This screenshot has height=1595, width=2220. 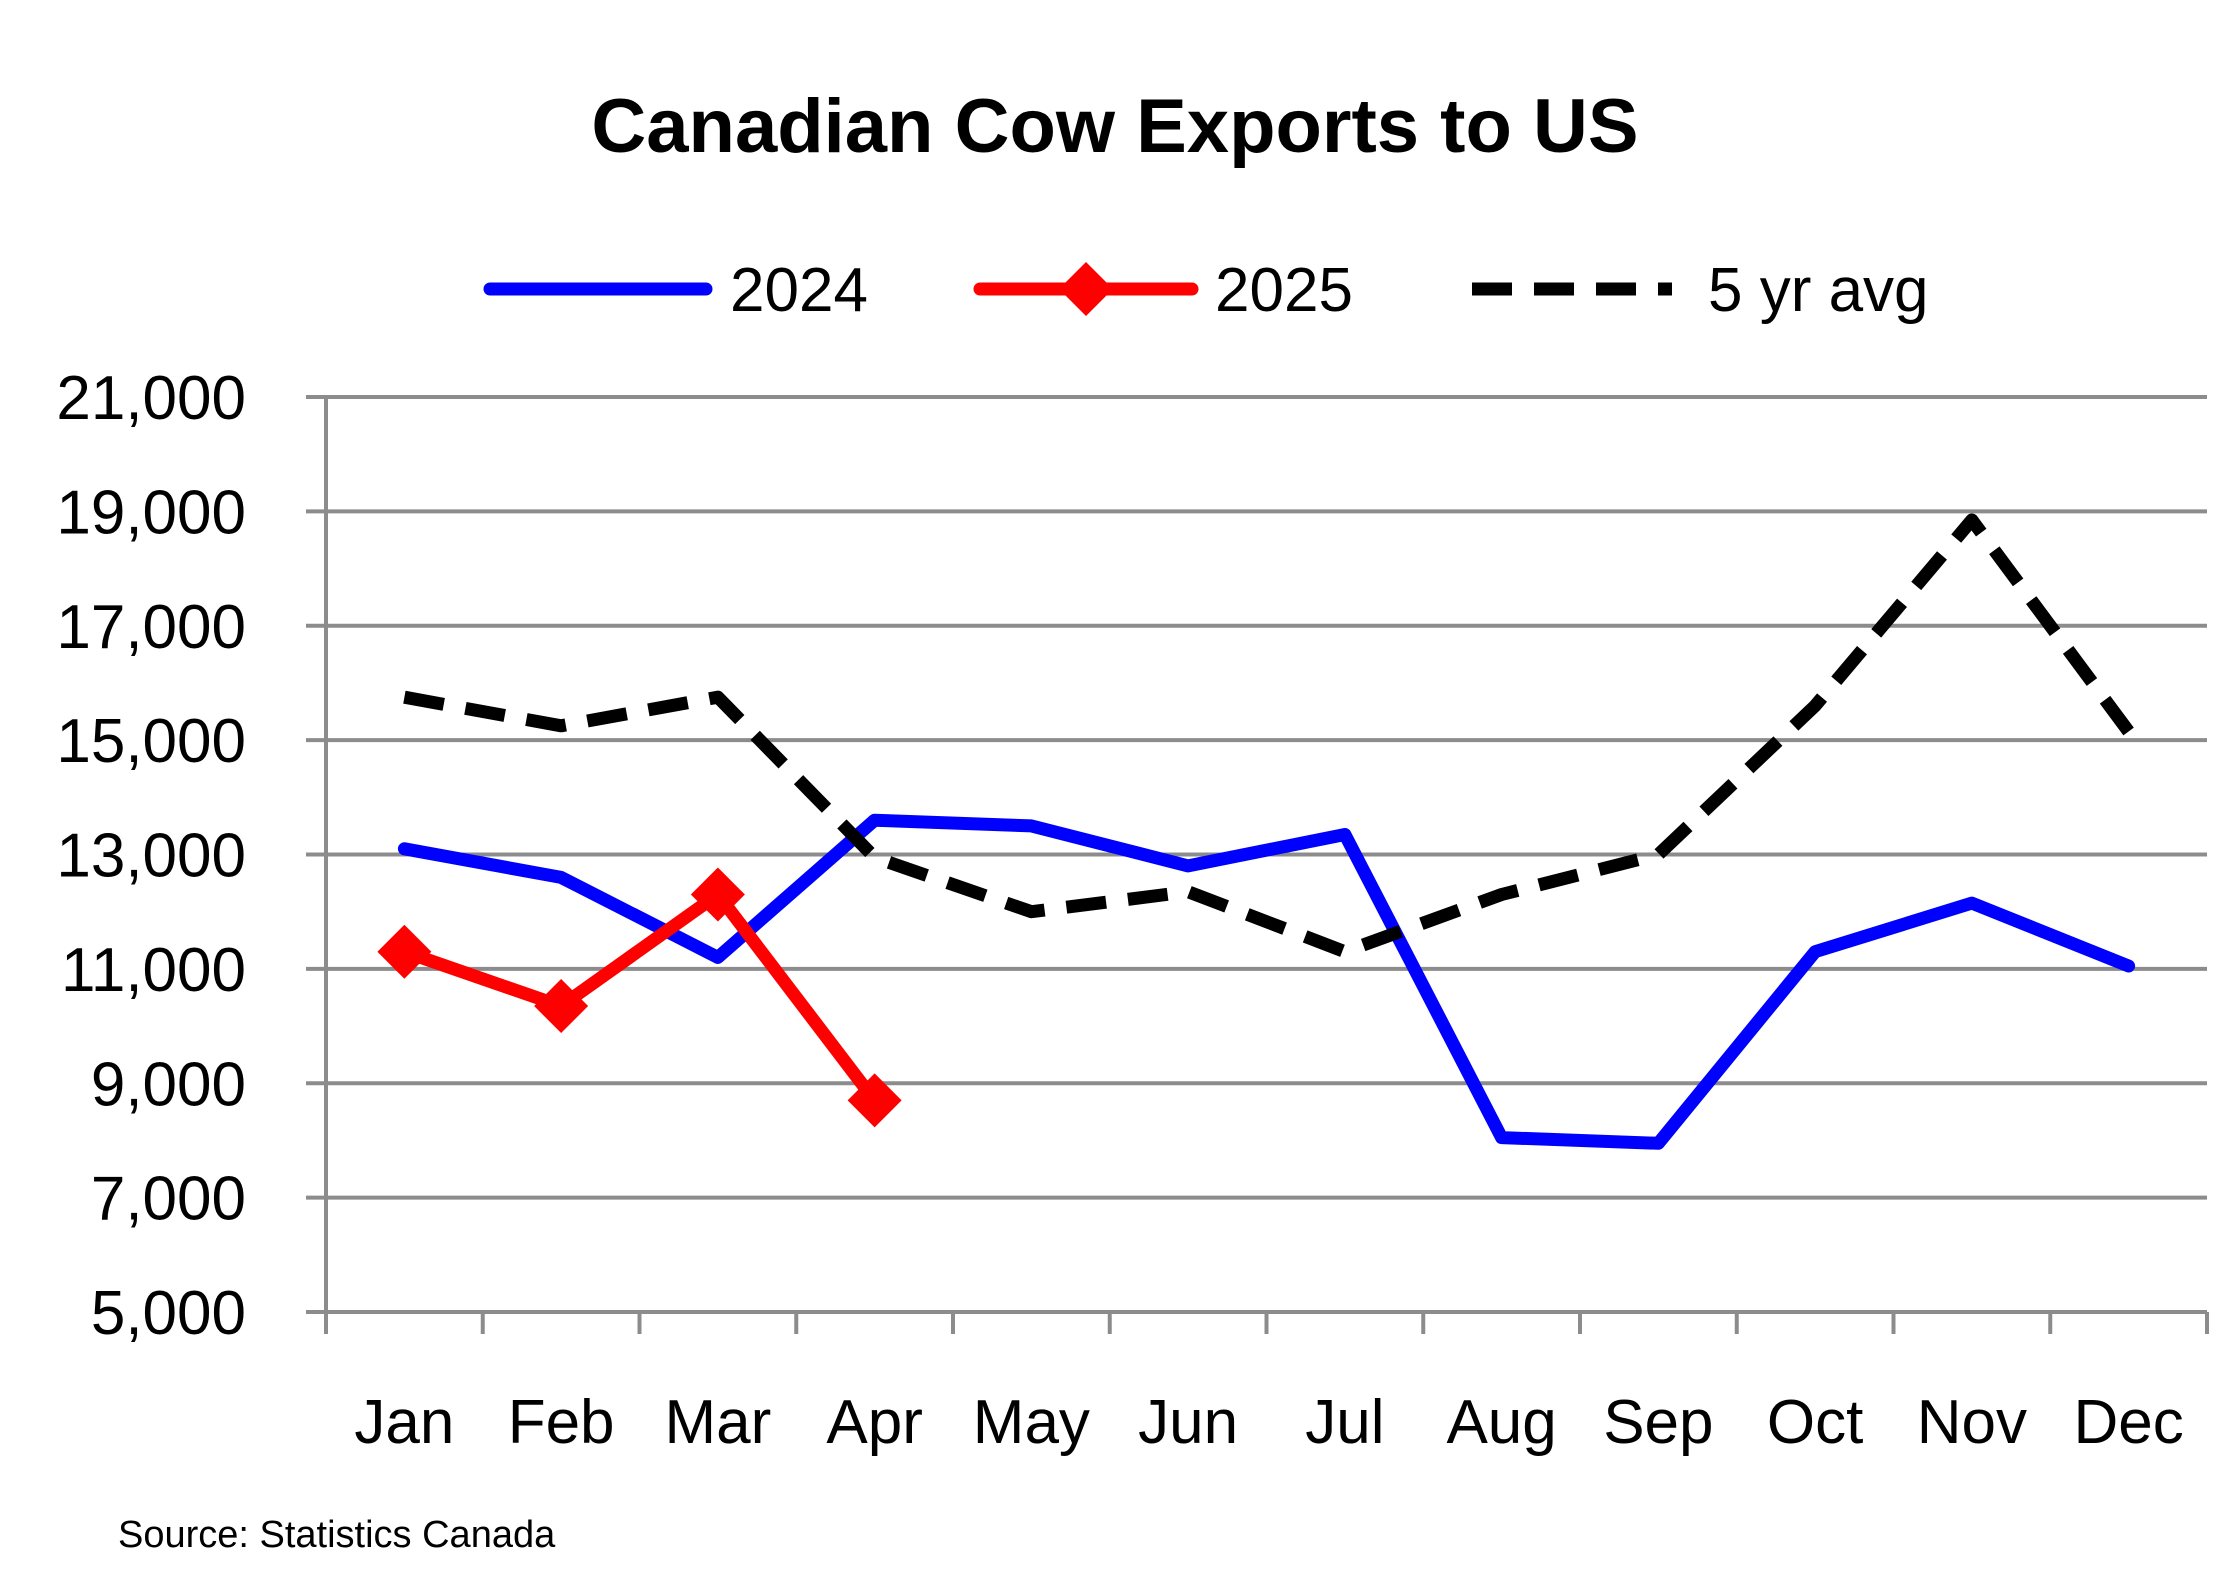 What do you see at coordinates (799, 290) in the screenshot?
I see `legend-label-2024: 2024` at bounding box center [799, 290].